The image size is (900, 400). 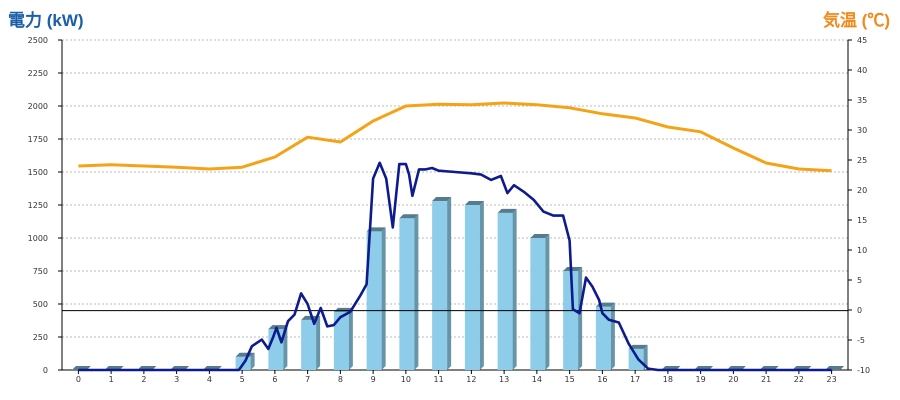 What do you see at coordinates (733, 379) in the screenshot?
I see `x-tick-label: 20` at bounding box center [733, 379].